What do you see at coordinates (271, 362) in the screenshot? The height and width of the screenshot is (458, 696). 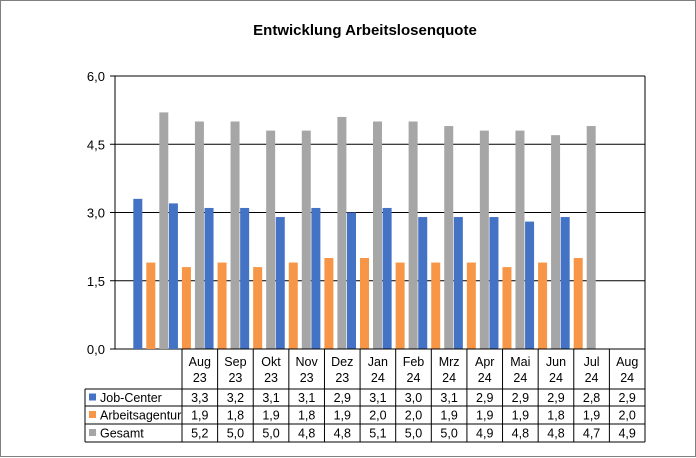 I see `category-label-month: Okt` at bounding box center [271, 362].